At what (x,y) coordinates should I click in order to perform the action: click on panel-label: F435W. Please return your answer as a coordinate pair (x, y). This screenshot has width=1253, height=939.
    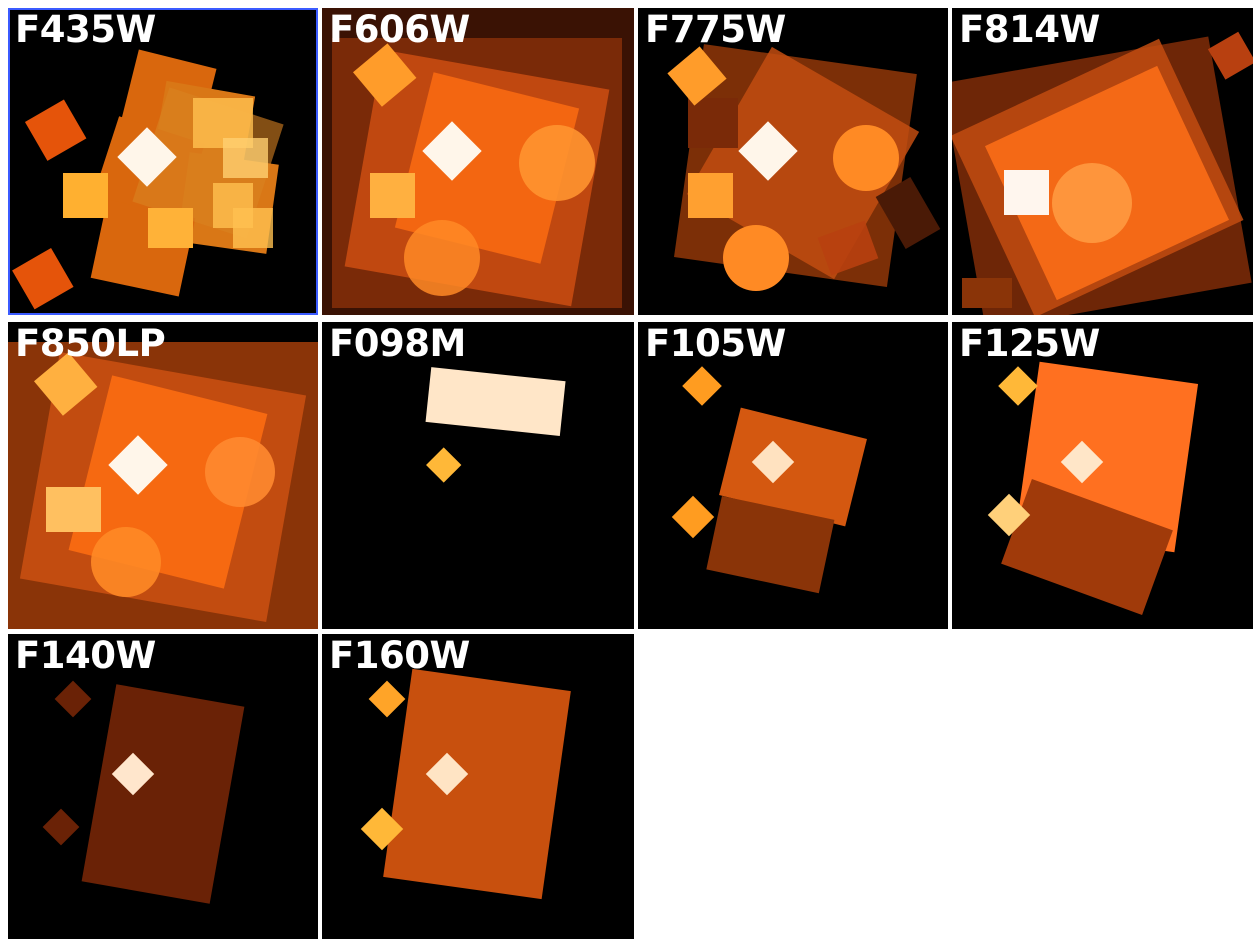
    Looking at the image, I should click on (85, 29).